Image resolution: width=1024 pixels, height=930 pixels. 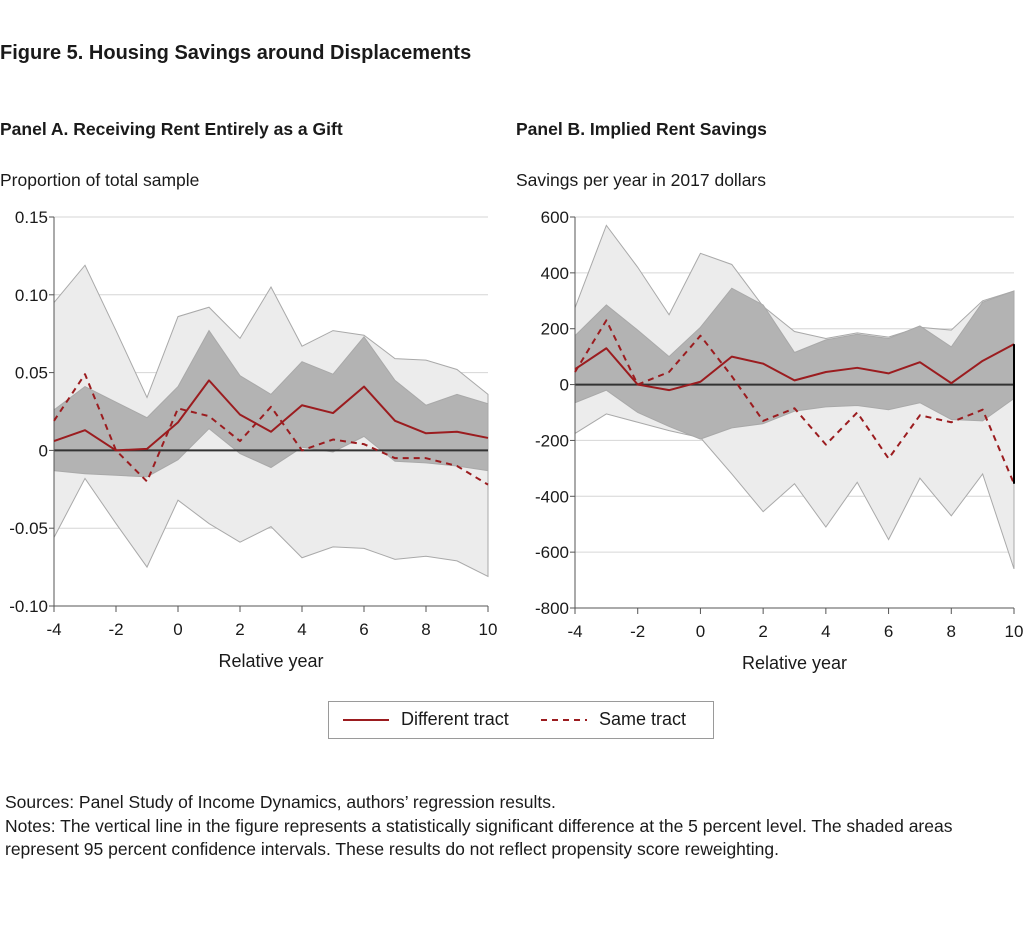 I want to click on panel-a-x-axis-label: Relative year, so click(x=270, y=661).